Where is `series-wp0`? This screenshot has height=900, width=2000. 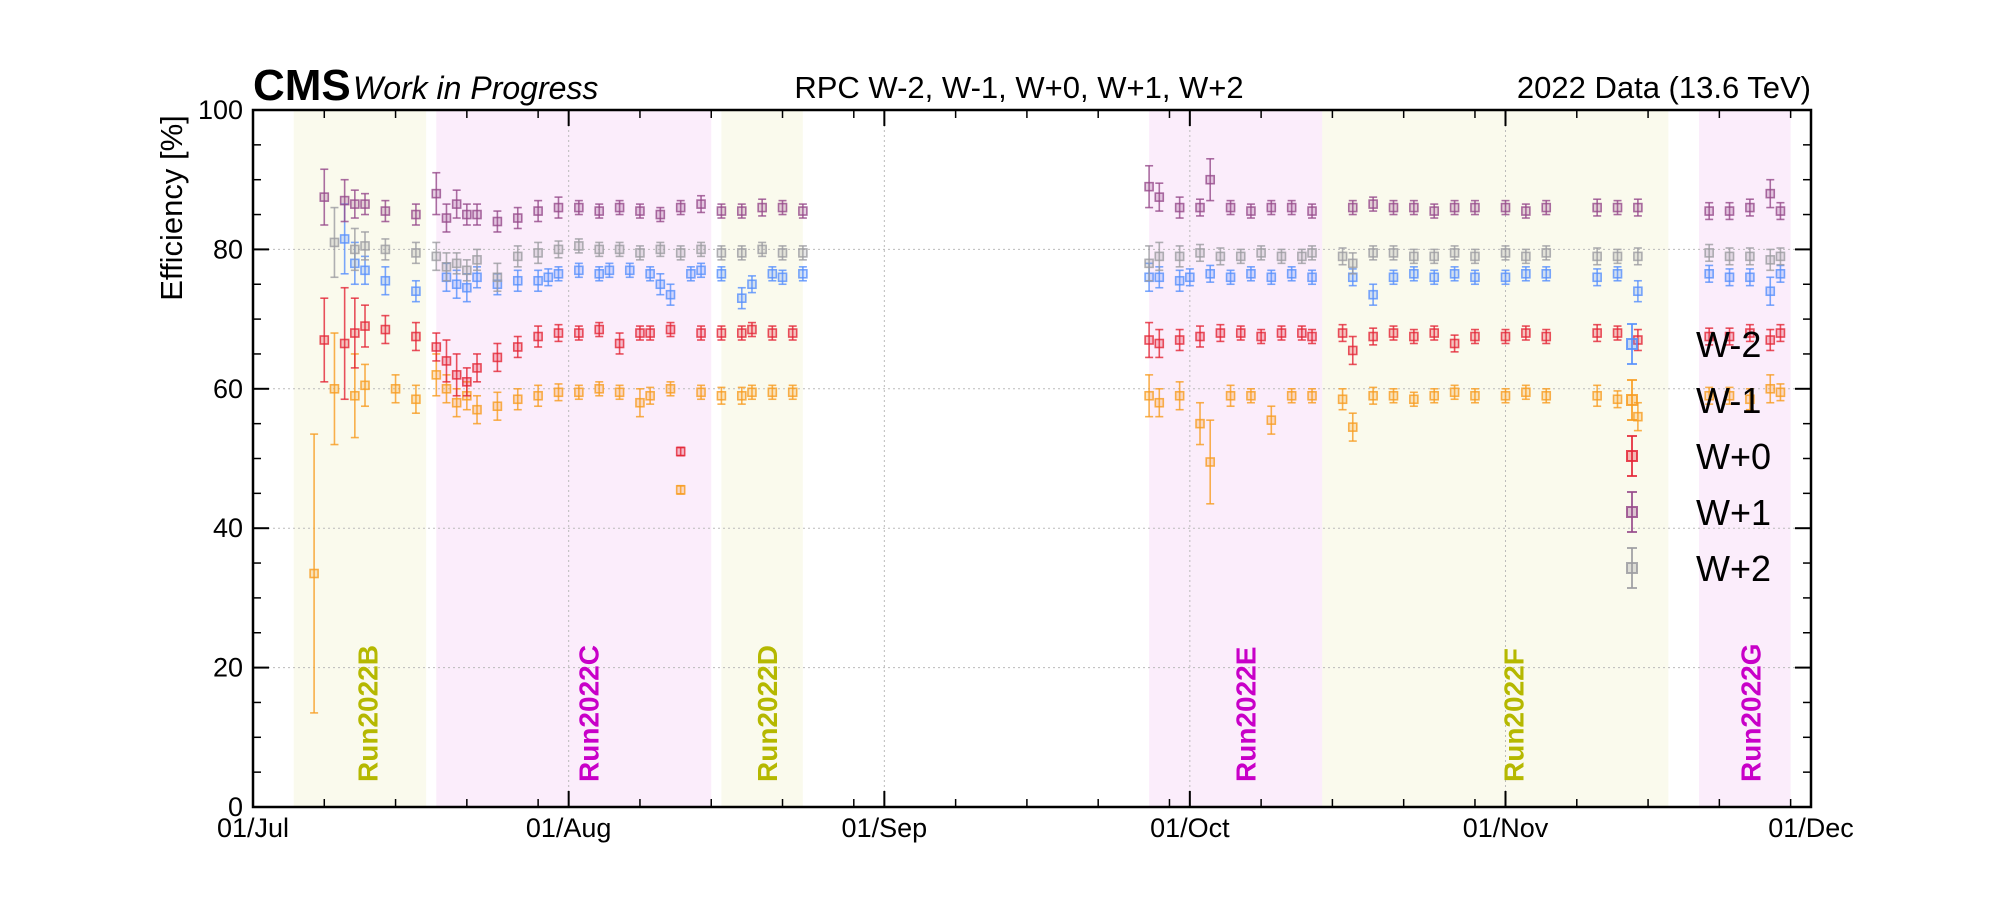 series-wp0 is located at coordinates (1052, 371).